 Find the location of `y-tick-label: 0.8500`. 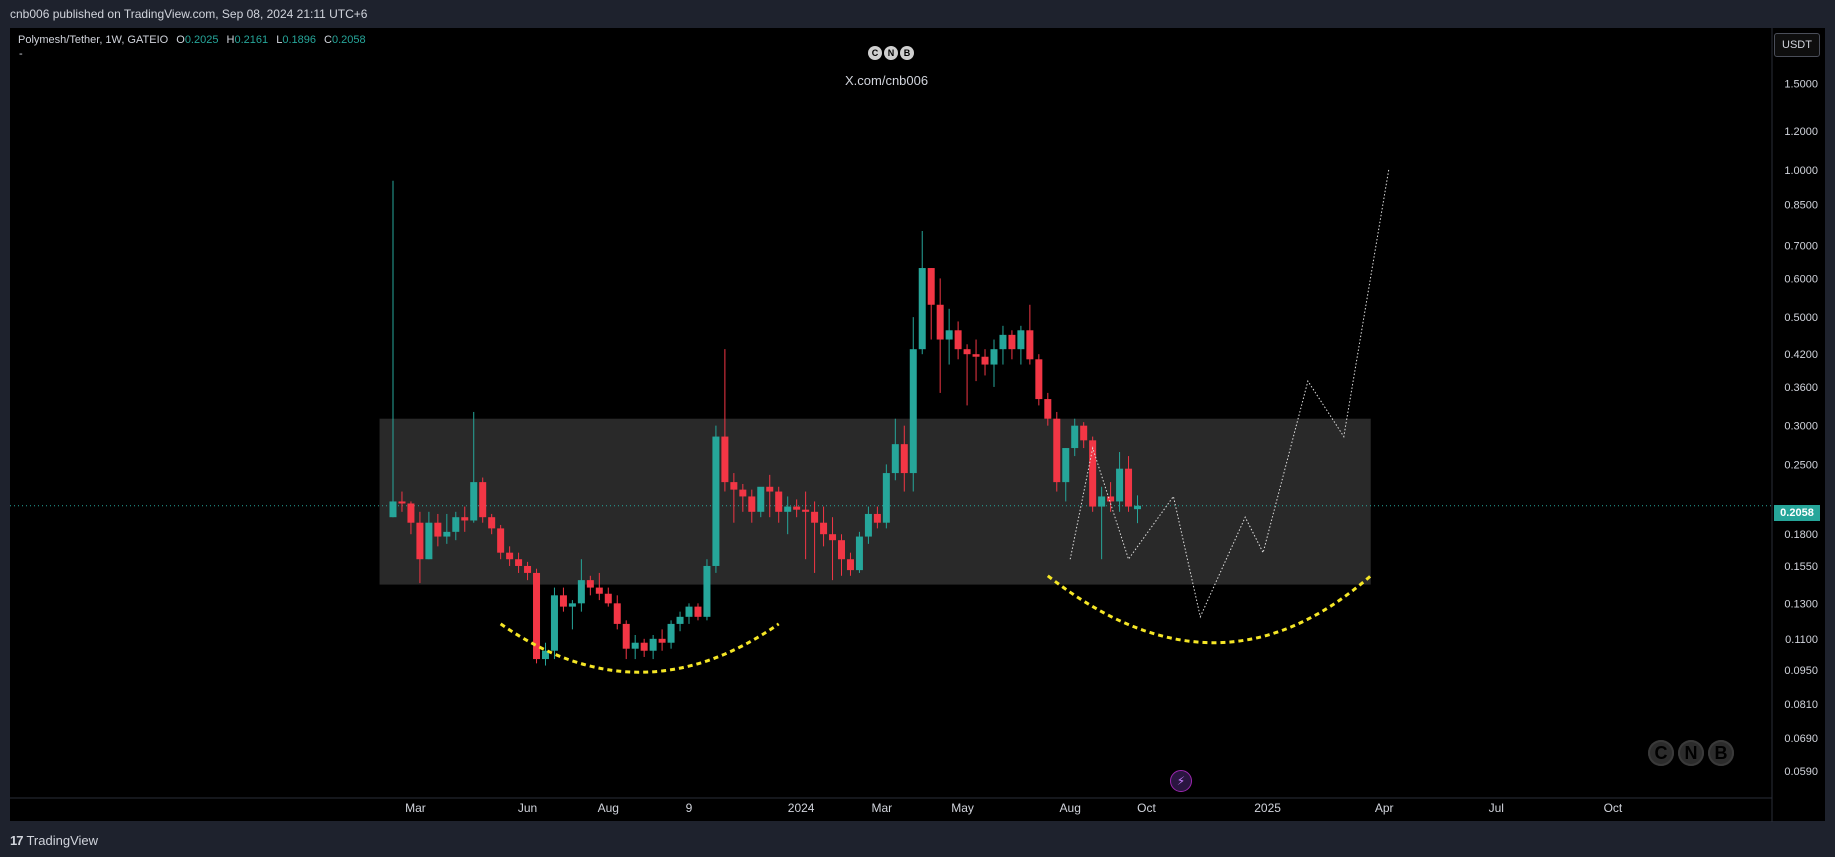

y-tick-label: 0.8500 is located at coordinates (1801, 205).